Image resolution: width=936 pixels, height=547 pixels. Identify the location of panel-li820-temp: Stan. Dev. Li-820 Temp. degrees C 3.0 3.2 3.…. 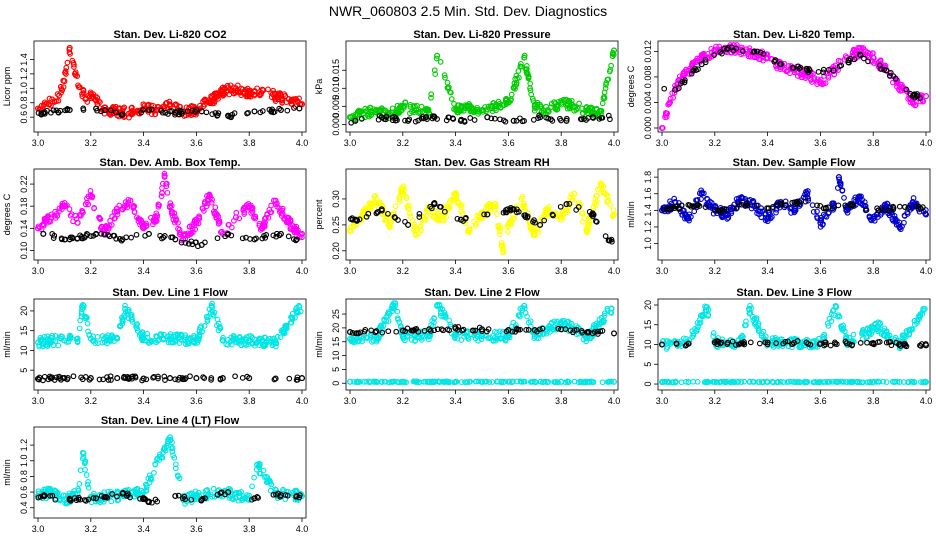
(780, 93).